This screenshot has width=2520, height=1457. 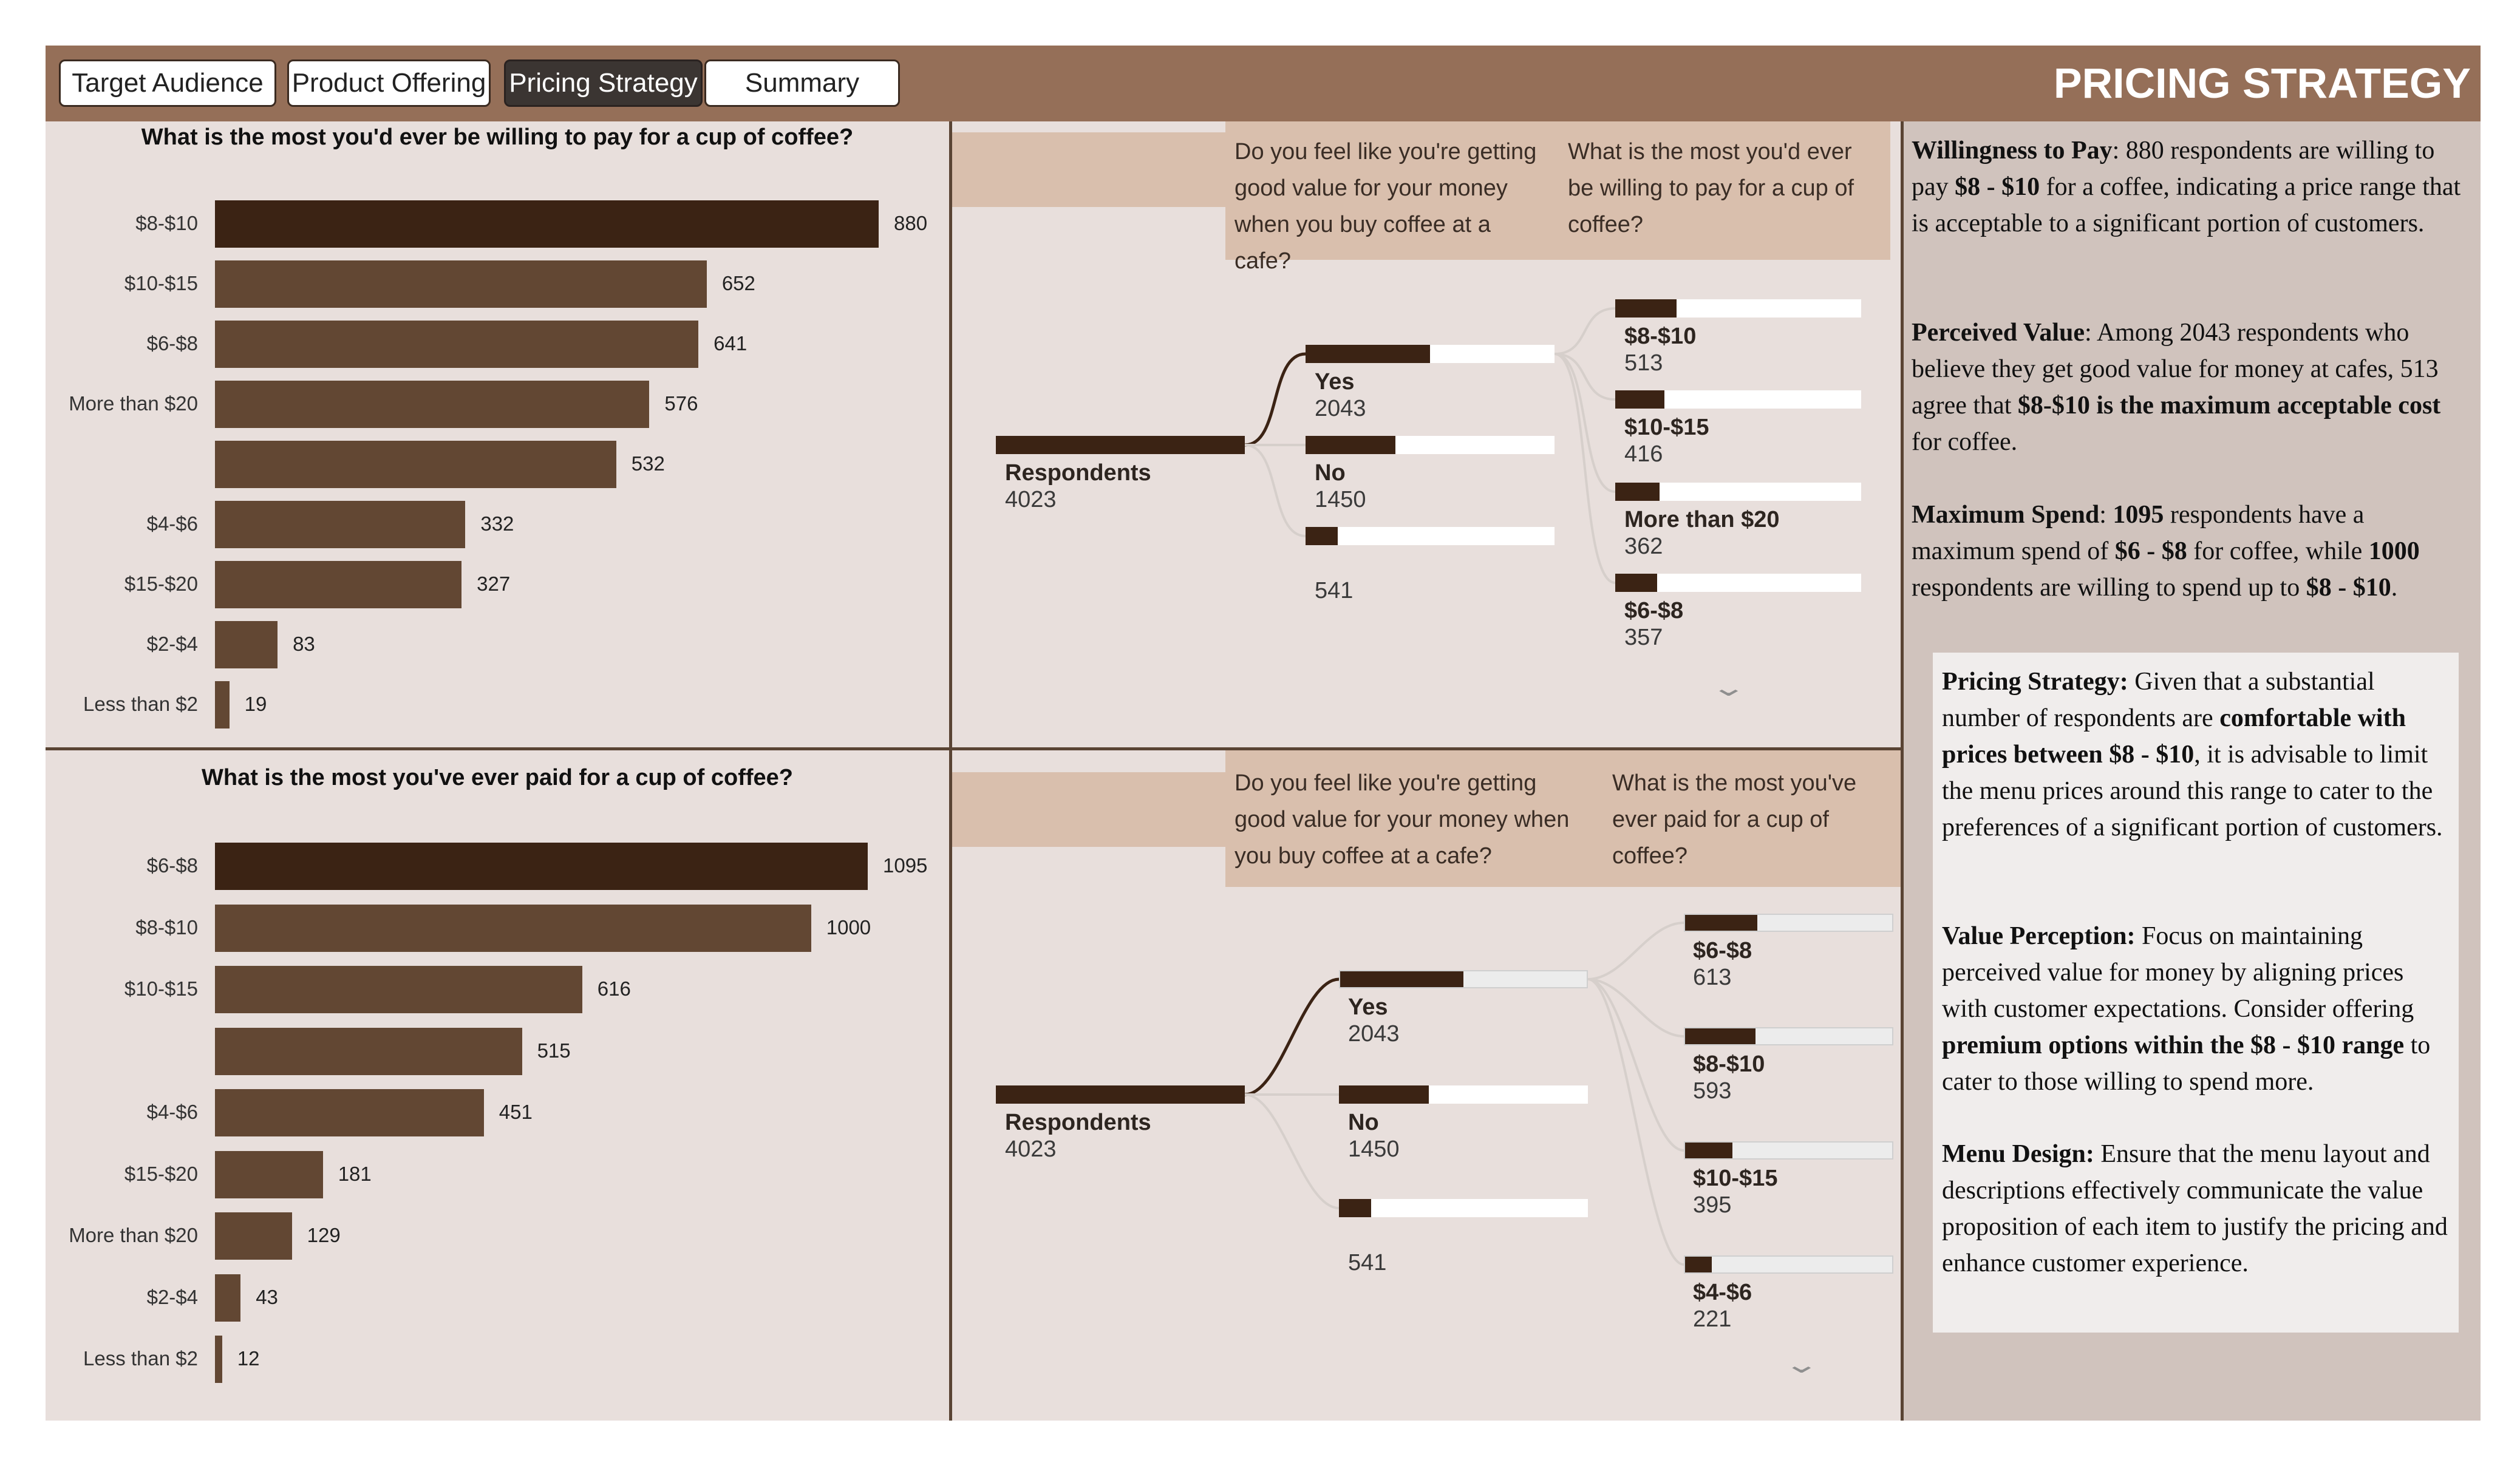 I want to click on rec-title: Pricing Strategy:, so click(x=2035, y=682).